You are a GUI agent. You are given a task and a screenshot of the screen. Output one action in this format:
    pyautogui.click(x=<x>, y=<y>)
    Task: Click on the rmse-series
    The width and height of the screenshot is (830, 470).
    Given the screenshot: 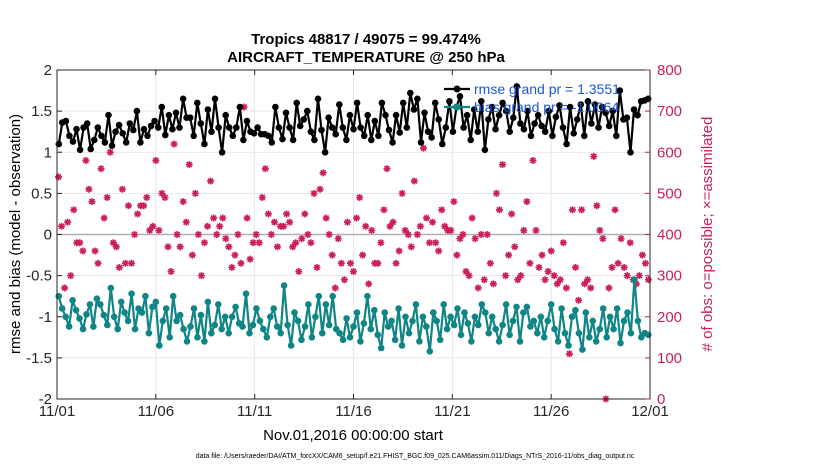 What is the action you would take?
    pyautogui.click(x=353, y=119)
    